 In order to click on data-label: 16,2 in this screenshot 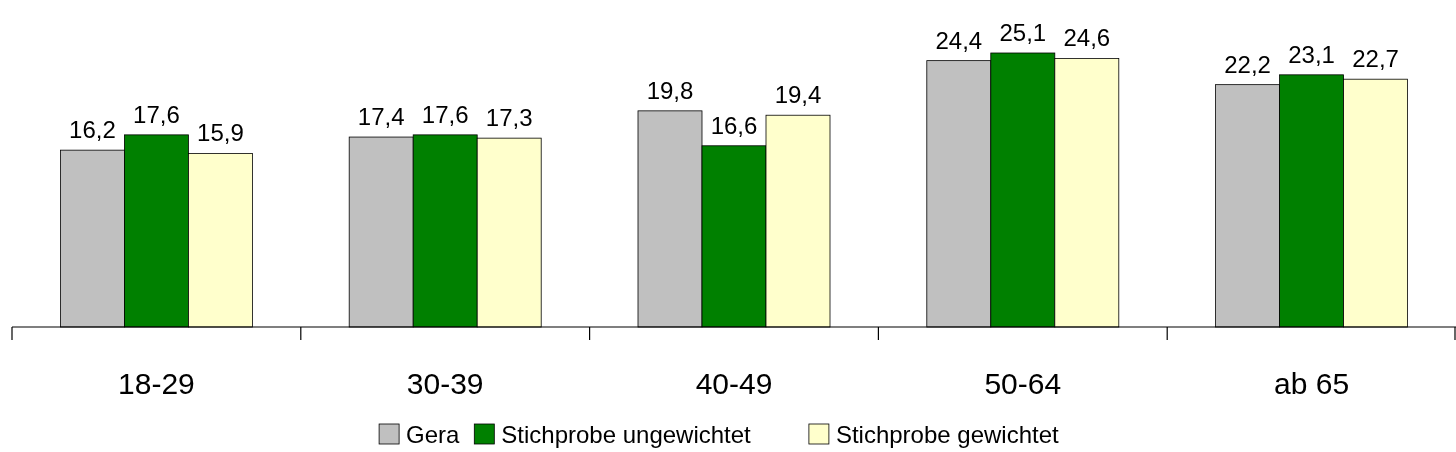, I will do `click(92, 130)`.